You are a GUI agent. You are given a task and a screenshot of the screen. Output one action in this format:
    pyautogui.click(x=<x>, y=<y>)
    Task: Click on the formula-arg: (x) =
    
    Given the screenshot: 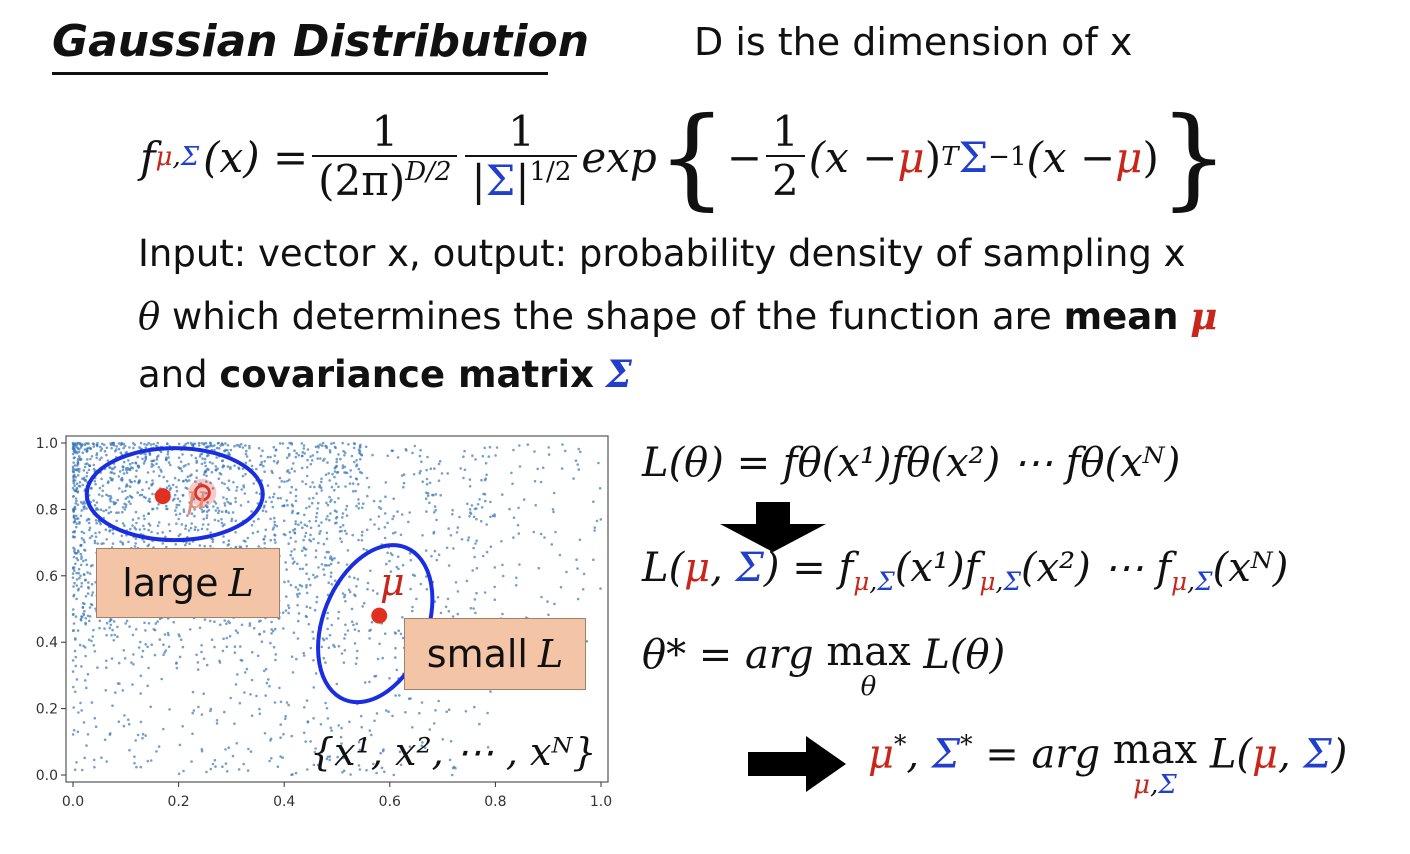 What is the action you would take?
    pyautogui.click(x=256, y=157)
    